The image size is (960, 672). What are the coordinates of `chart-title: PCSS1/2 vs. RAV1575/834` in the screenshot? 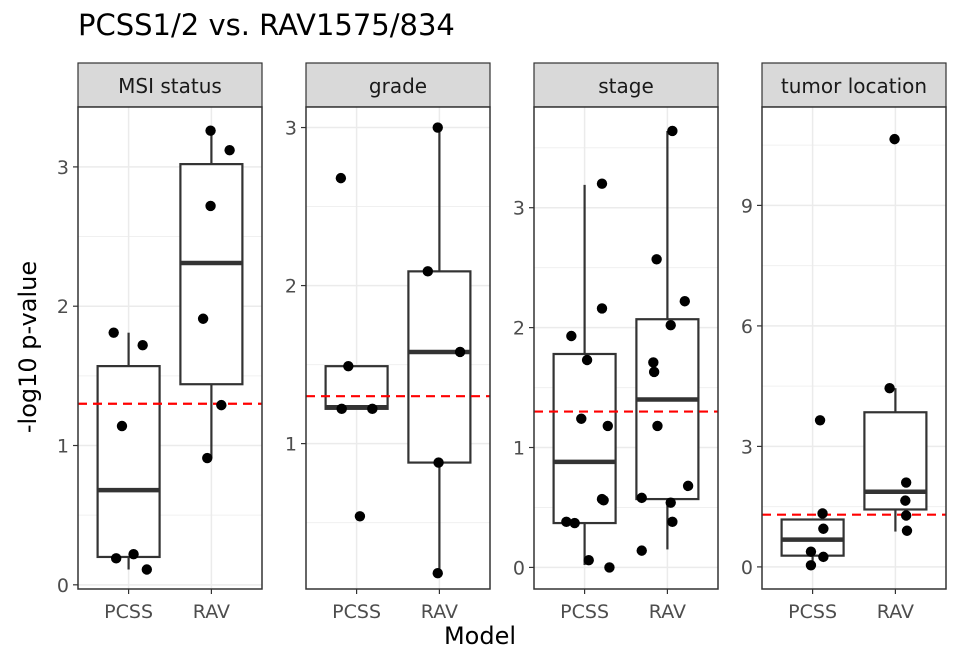 It's located at (266, 25).